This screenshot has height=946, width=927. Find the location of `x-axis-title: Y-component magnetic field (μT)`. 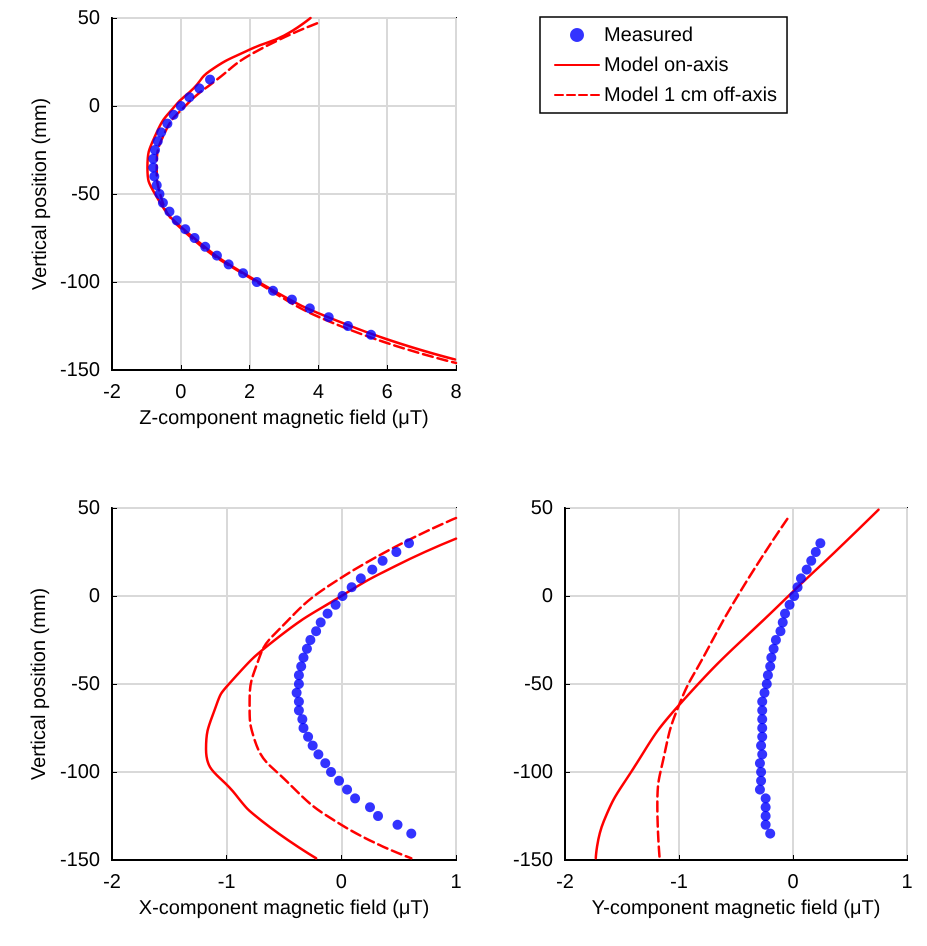

x-axis-title: Y-component magnetic field (μT) is located at coordinates (736, 908).